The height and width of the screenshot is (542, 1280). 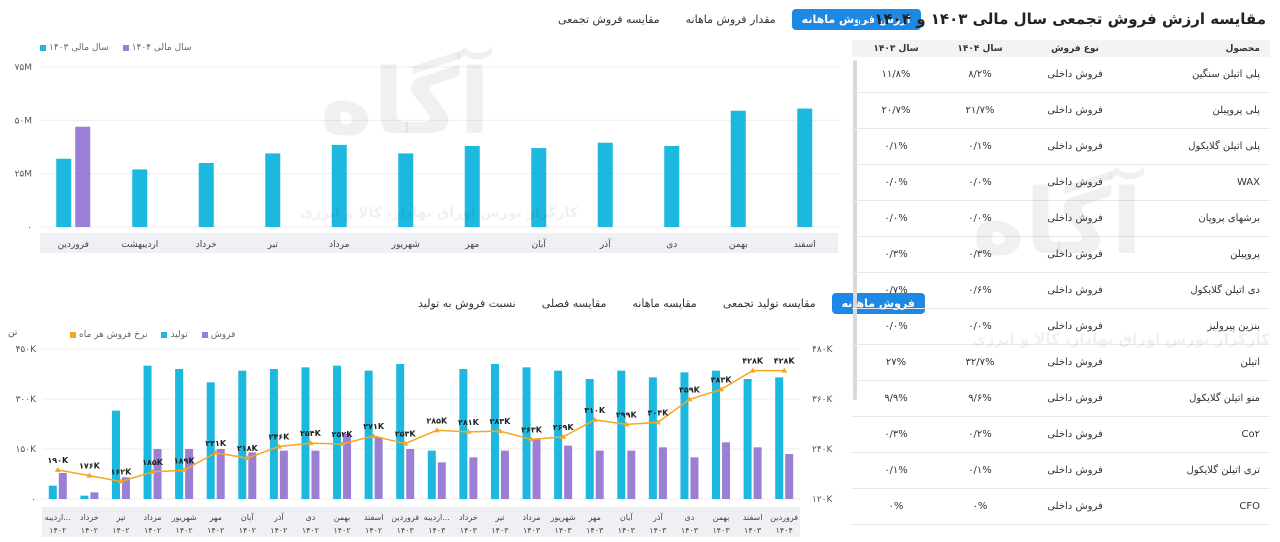 What do you see at coordinates (374, 426) in the screenshot?
I see `price-data-label: ۲۷۱K` at bounding box center [374, 426].